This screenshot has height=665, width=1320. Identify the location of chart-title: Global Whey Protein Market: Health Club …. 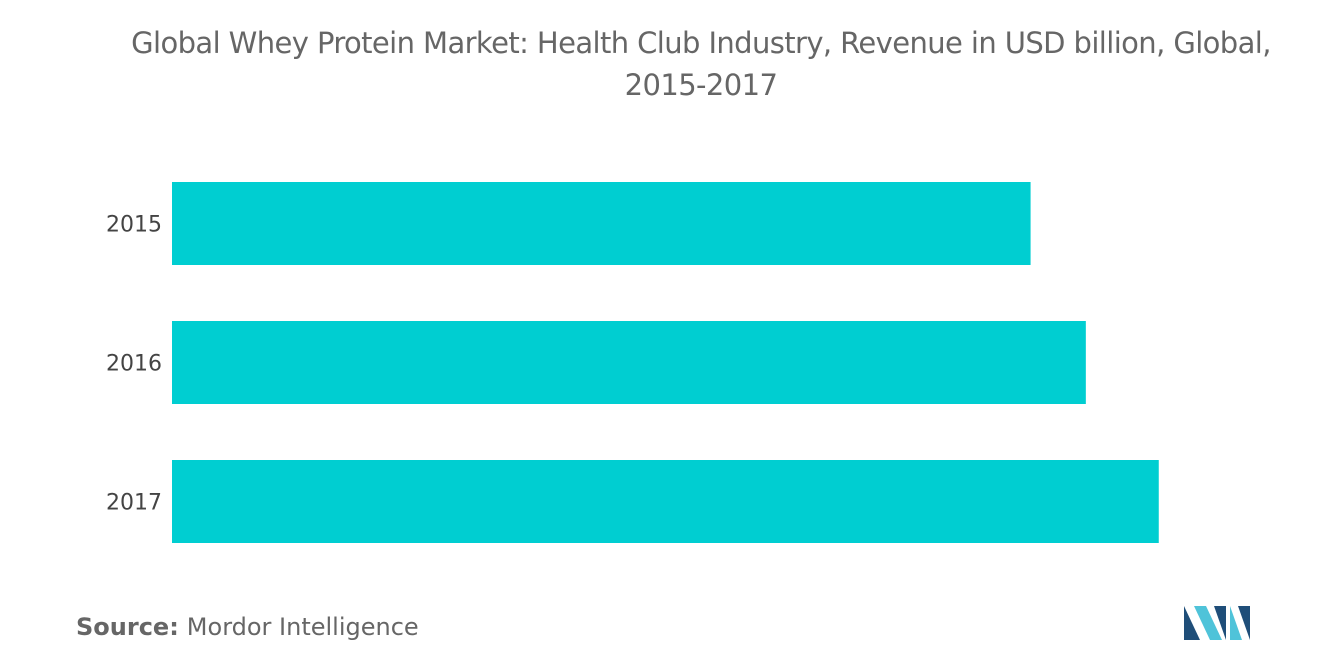
(700, 64).